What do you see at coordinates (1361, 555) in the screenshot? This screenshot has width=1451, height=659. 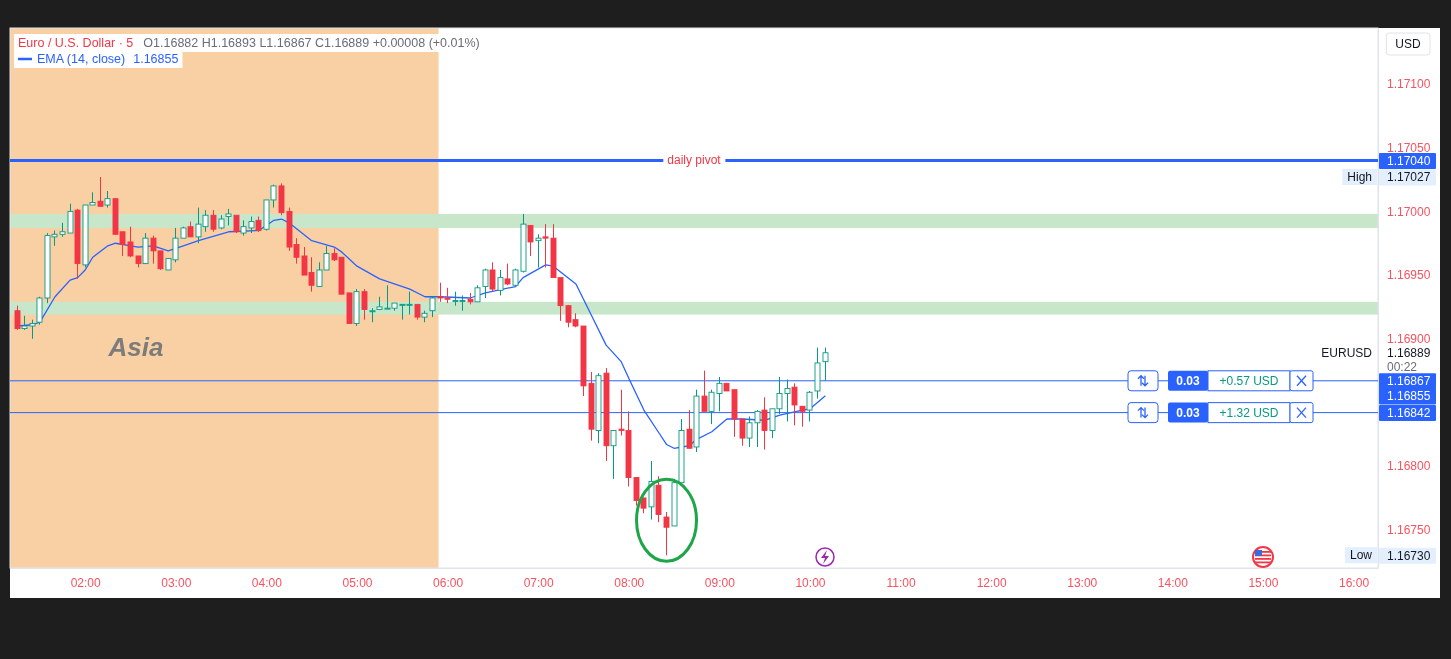 I see `annotation: Low` at bounding box center [1361, 555].